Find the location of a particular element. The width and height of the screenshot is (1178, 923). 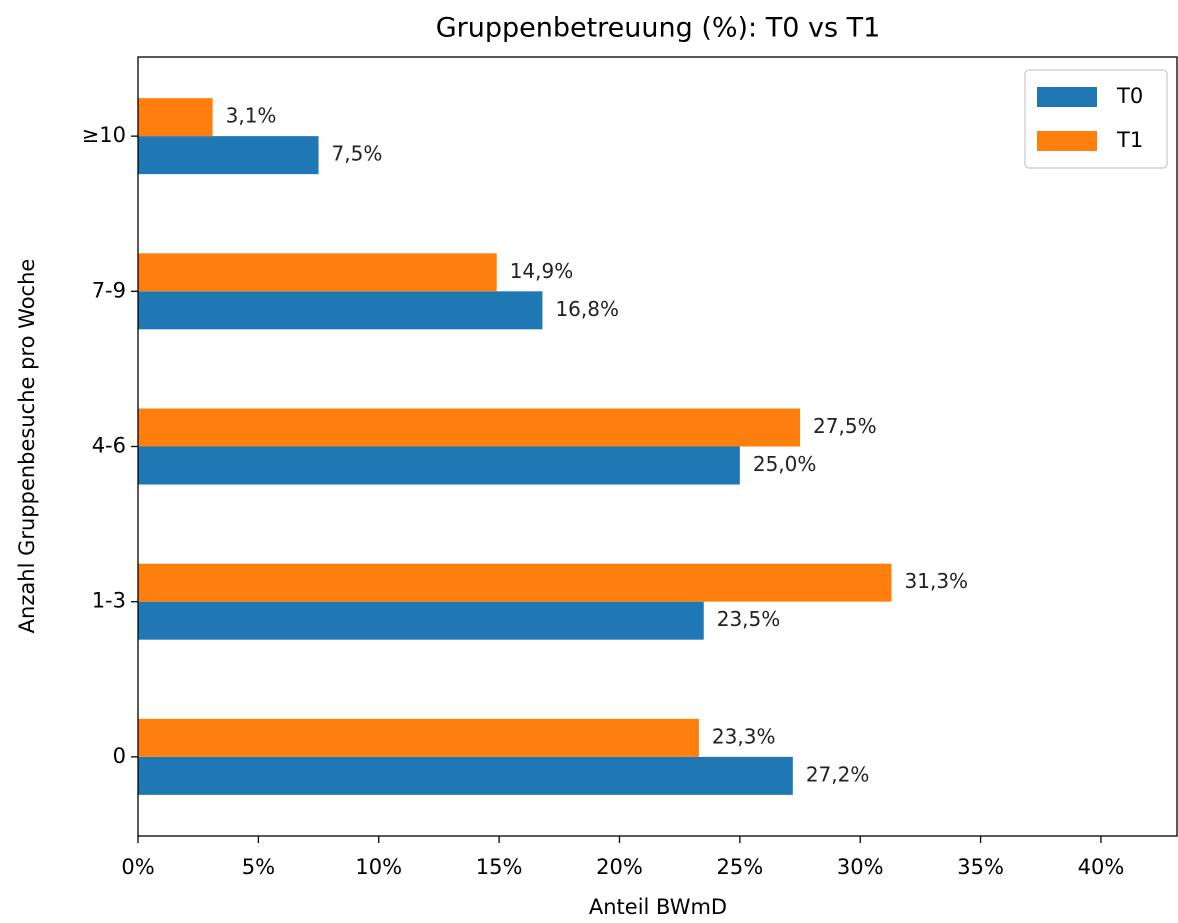

value-label: 31,3% is located at coordinates (937, 581).